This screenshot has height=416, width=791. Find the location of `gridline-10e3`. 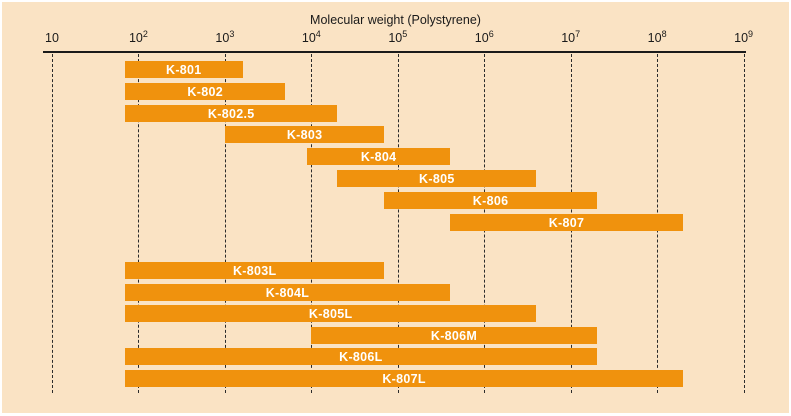

gridline-10e3 is located at coordinates (225, 223).